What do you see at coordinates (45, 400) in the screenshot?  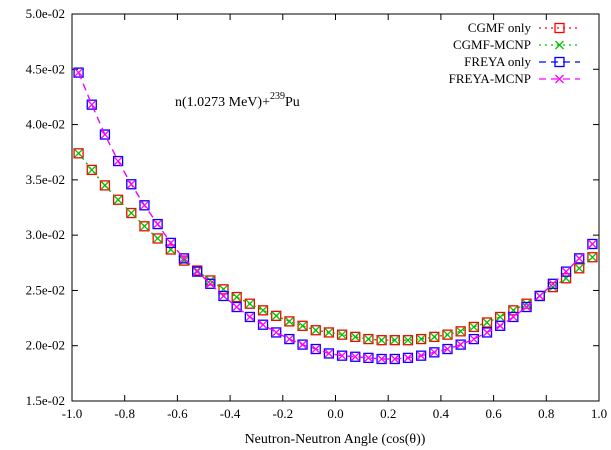 I see `y-tick-label: 1.5e-02` at bounding box center [45, 400].